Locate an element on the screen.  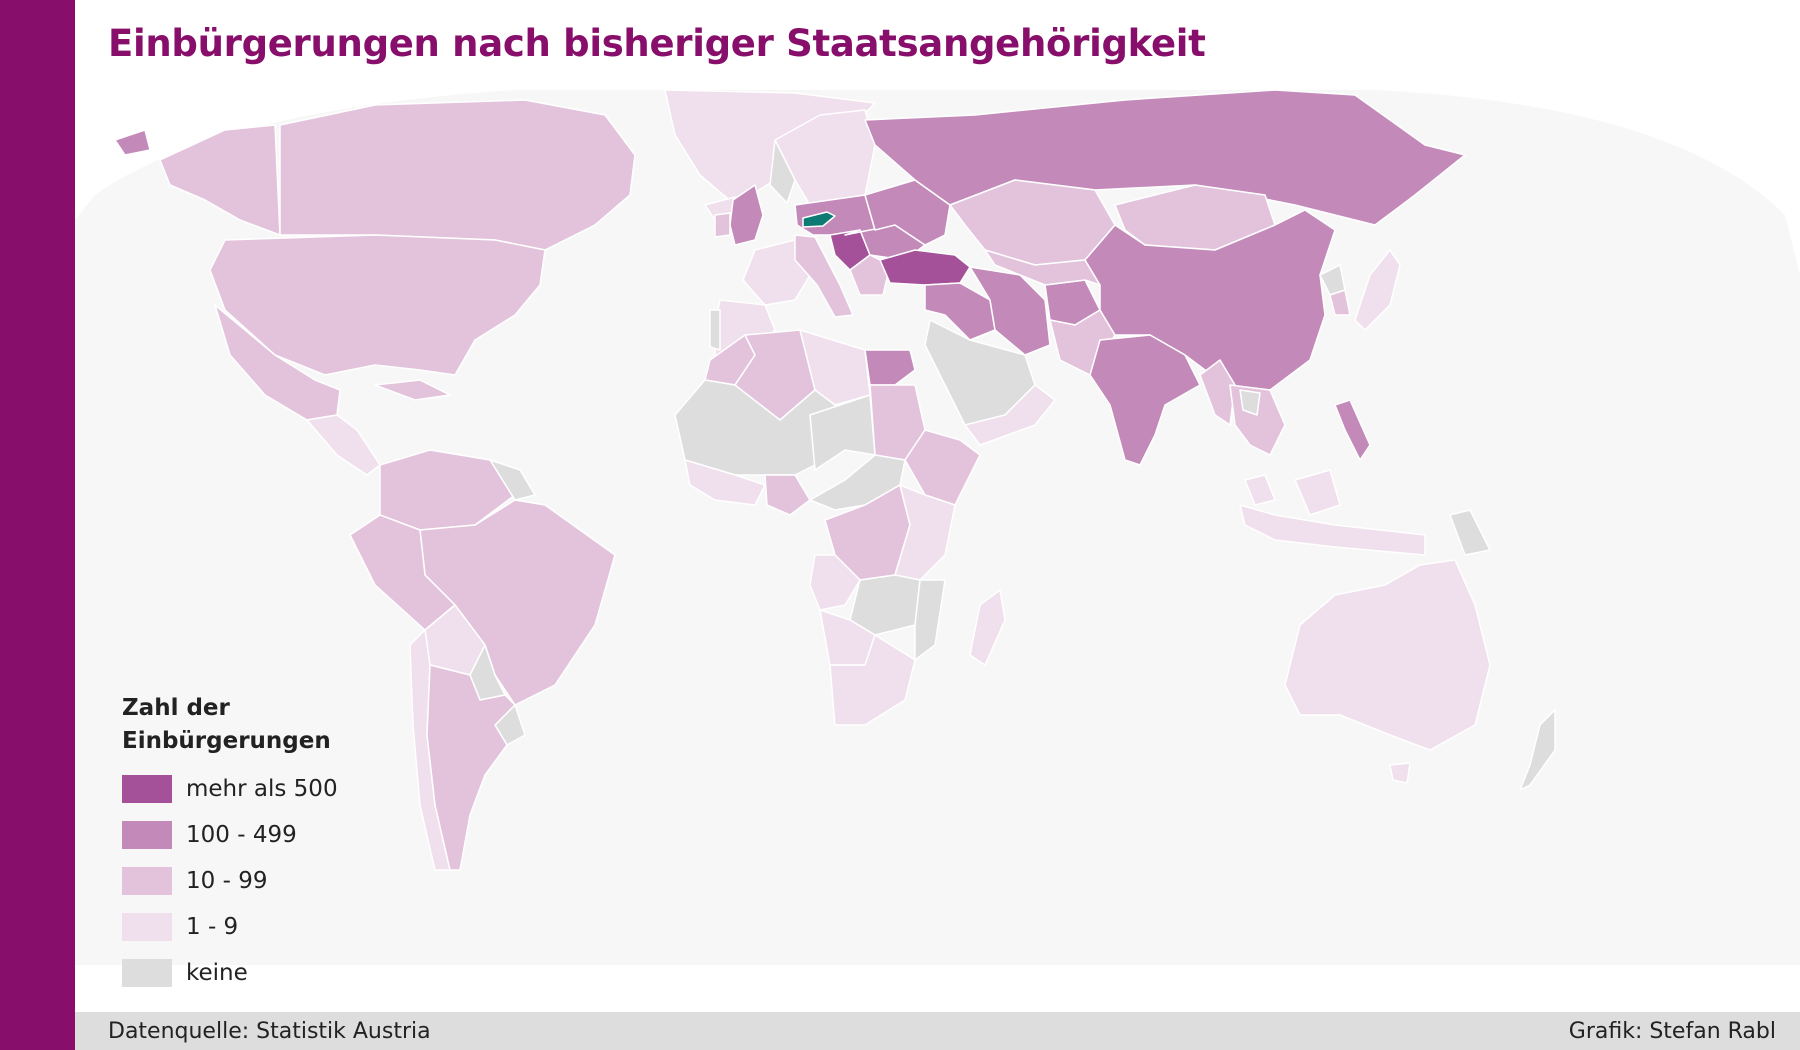
country-cuba is located at coordinates (412, 390).